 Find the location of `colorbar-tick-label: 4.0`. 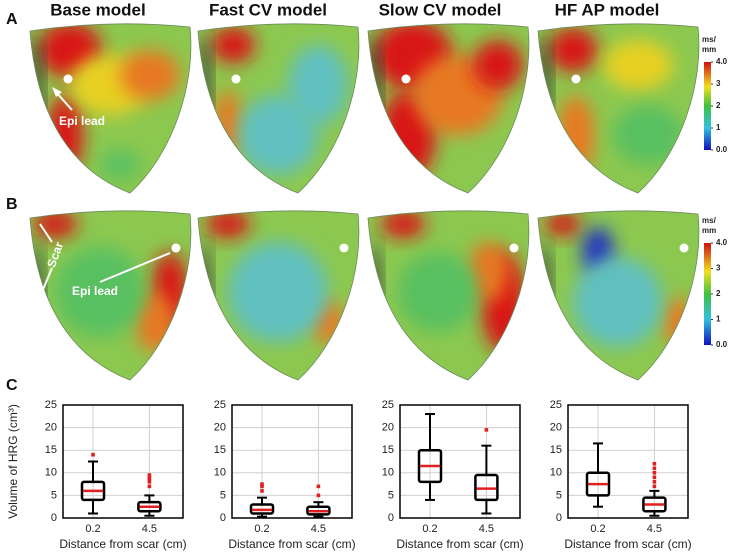

colorbar-tick-label: 4.0 is located at coordinates (722, 242).